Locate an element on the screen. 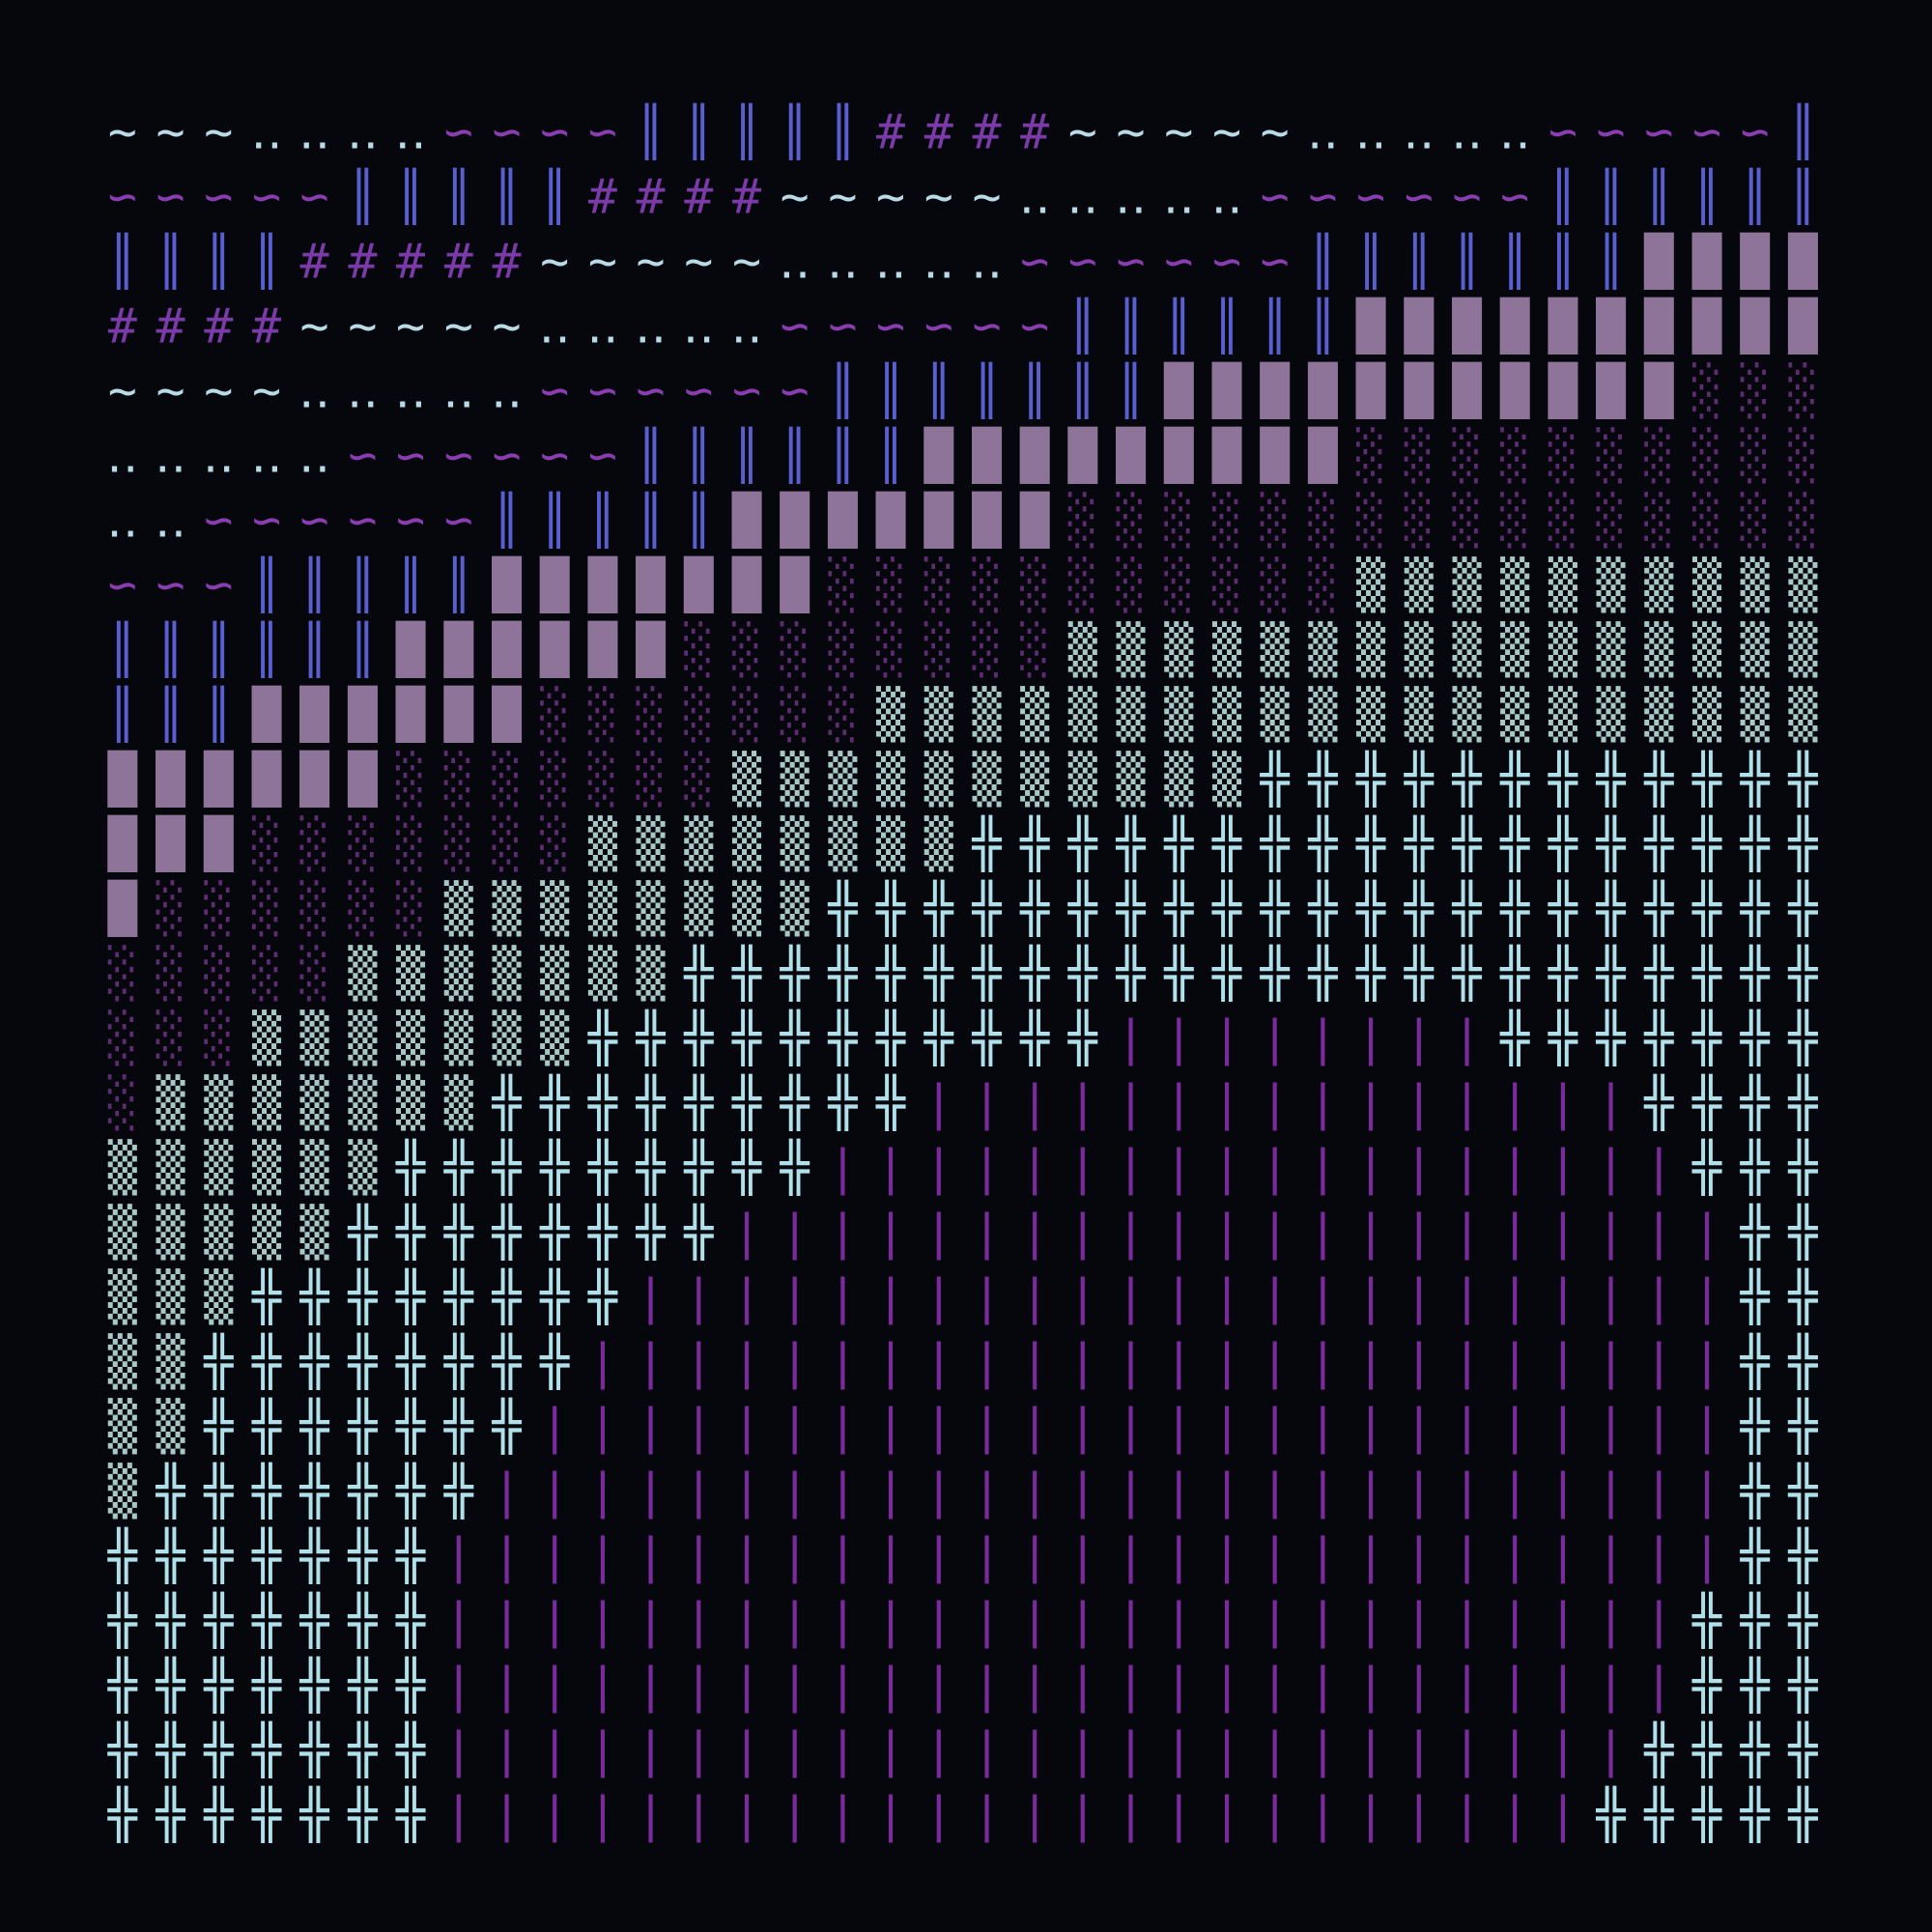  glyph-run: █████████ is located at coordinates (1131, 456).